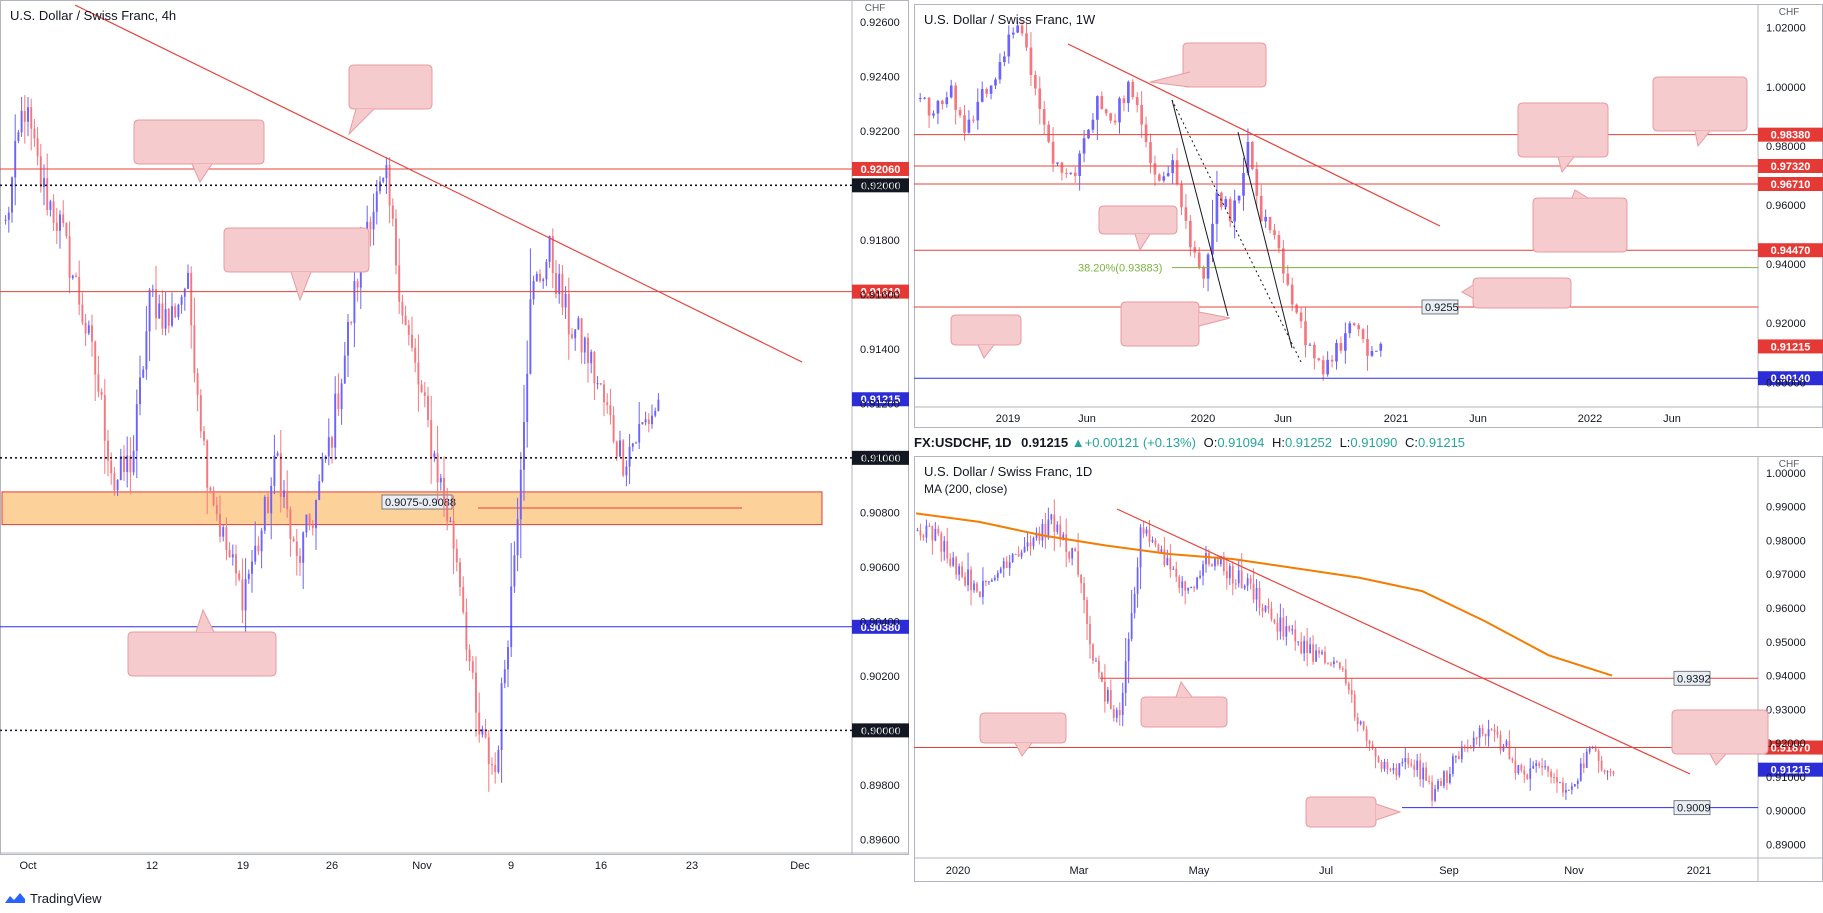 This screenshot has height=913, width=1823. What do you see at coordinates (1264, 594) in the screenshot?
I see `chart-1d-ma200-line` at bounding box center [1264, 594].